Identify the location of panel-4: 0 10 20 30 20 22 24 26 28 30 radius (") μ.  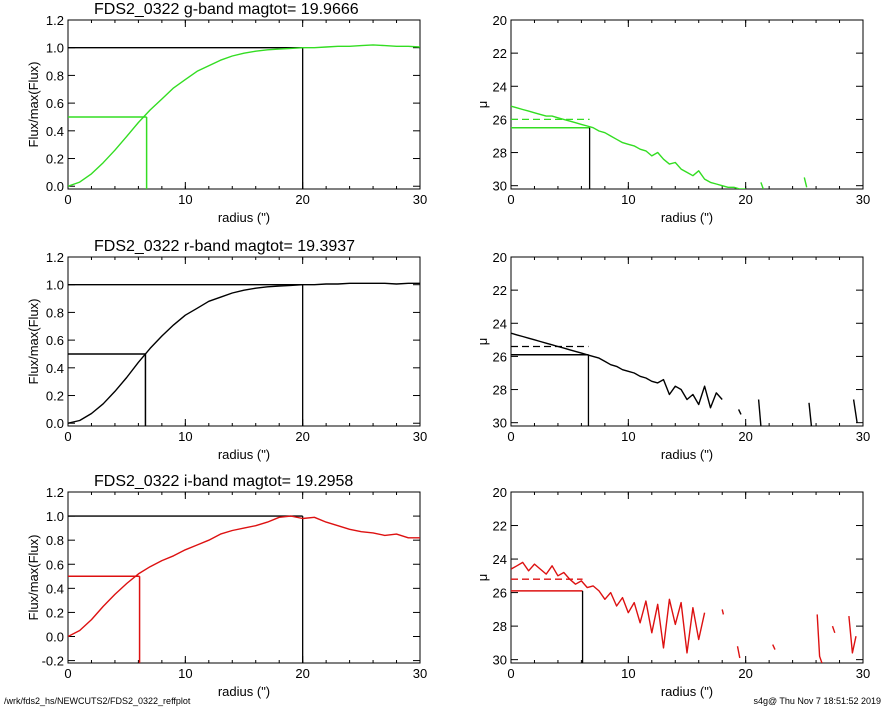
(672, 356).